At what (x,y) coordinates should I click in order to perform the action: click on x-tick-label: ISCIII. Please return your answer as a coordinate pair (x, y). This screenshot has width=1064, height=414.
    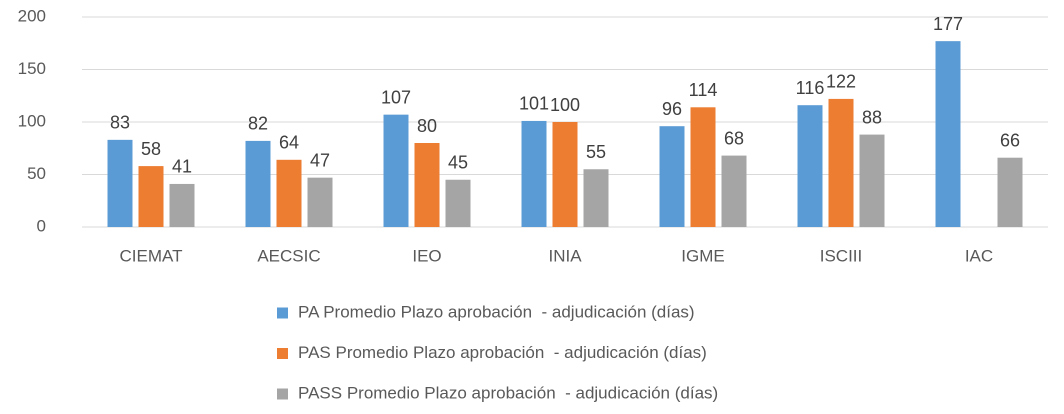
    Looking at the image, I should click on (841, 255).